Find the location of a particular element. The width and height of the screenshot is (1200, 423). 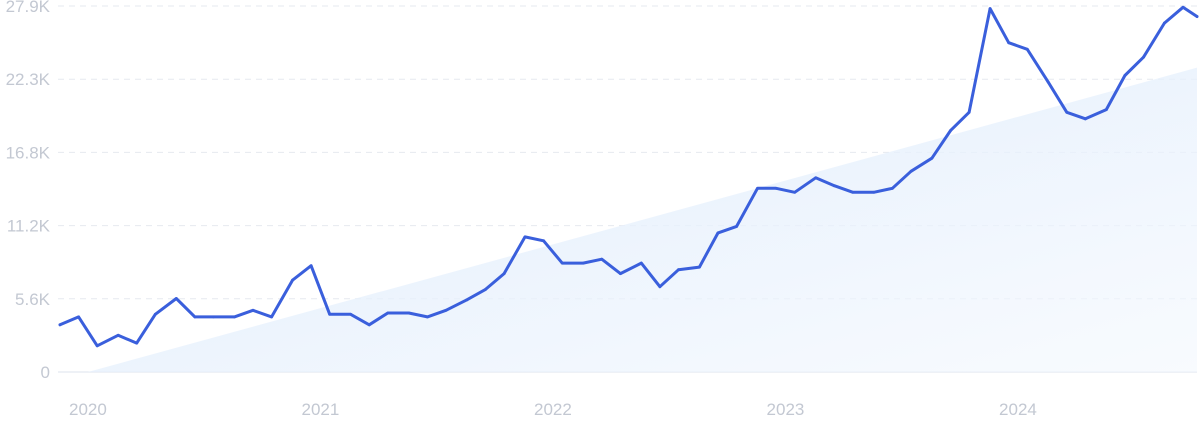

y-tick-label: 5.6K is located at coordinates (33, 299).